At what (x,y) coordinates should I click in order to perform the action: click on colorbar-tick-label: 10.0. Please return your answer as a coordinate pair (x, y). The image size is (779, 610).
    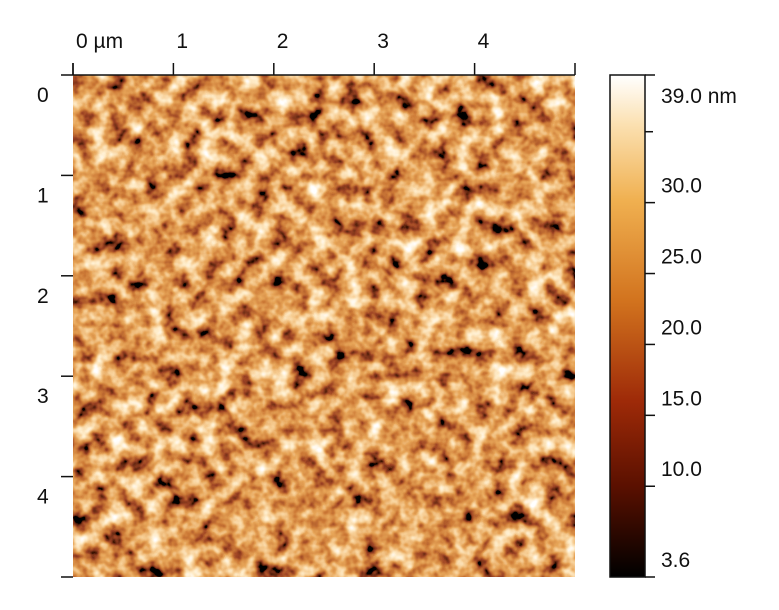
    Looking at the image, I should click on (681, 469).